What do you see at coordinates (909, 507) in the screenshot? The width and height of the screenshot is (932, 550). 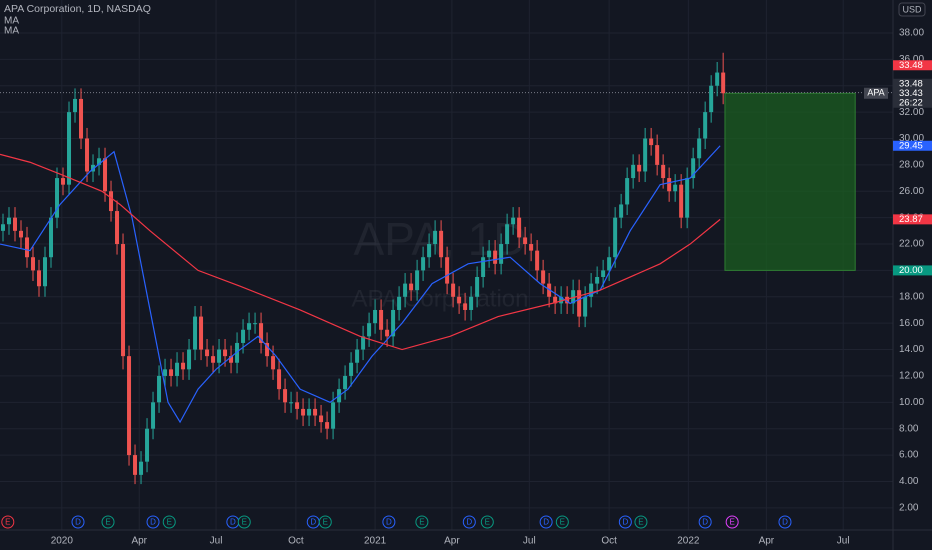 I see `y-tick-label: 2.00` at bounding box center [909, 507].